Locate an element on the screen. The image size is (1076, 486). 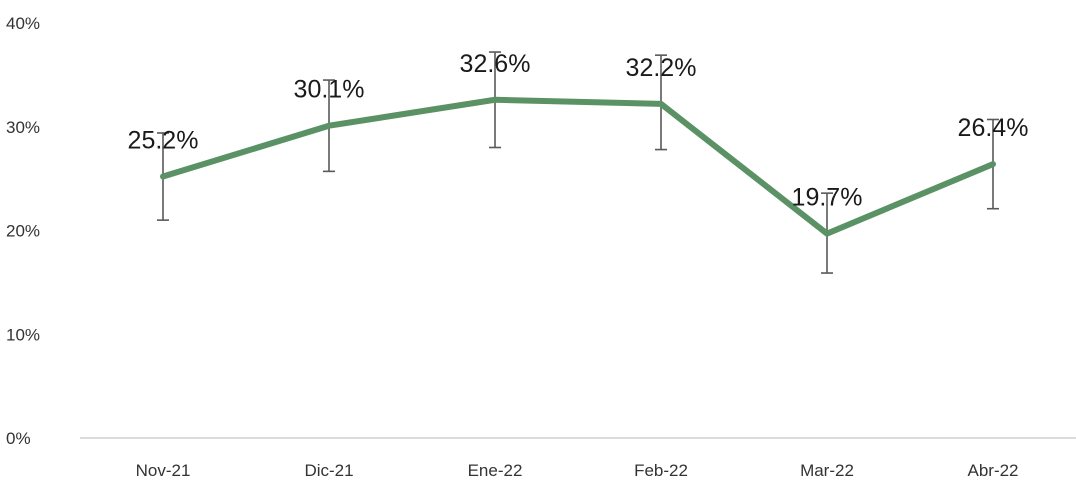
x-tick-label: Ene-22 is located at coordinates (495, 470).